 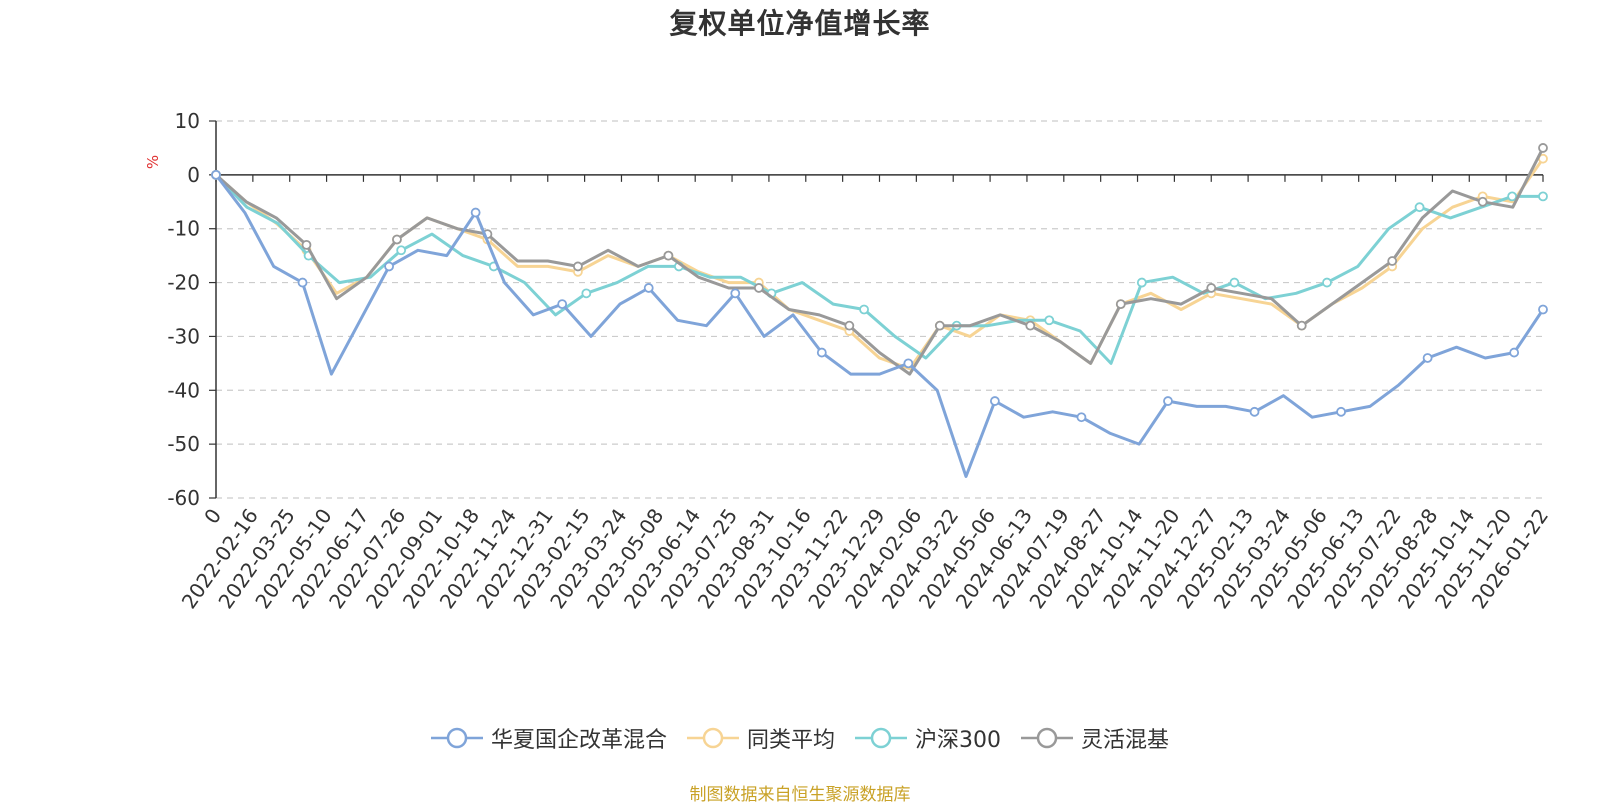 What do you see at coordinates (800, 795) in the screenshot?
I see `data-source-note: 制图数据来自恒生聚源数据库` at bounding box center [800, 795].